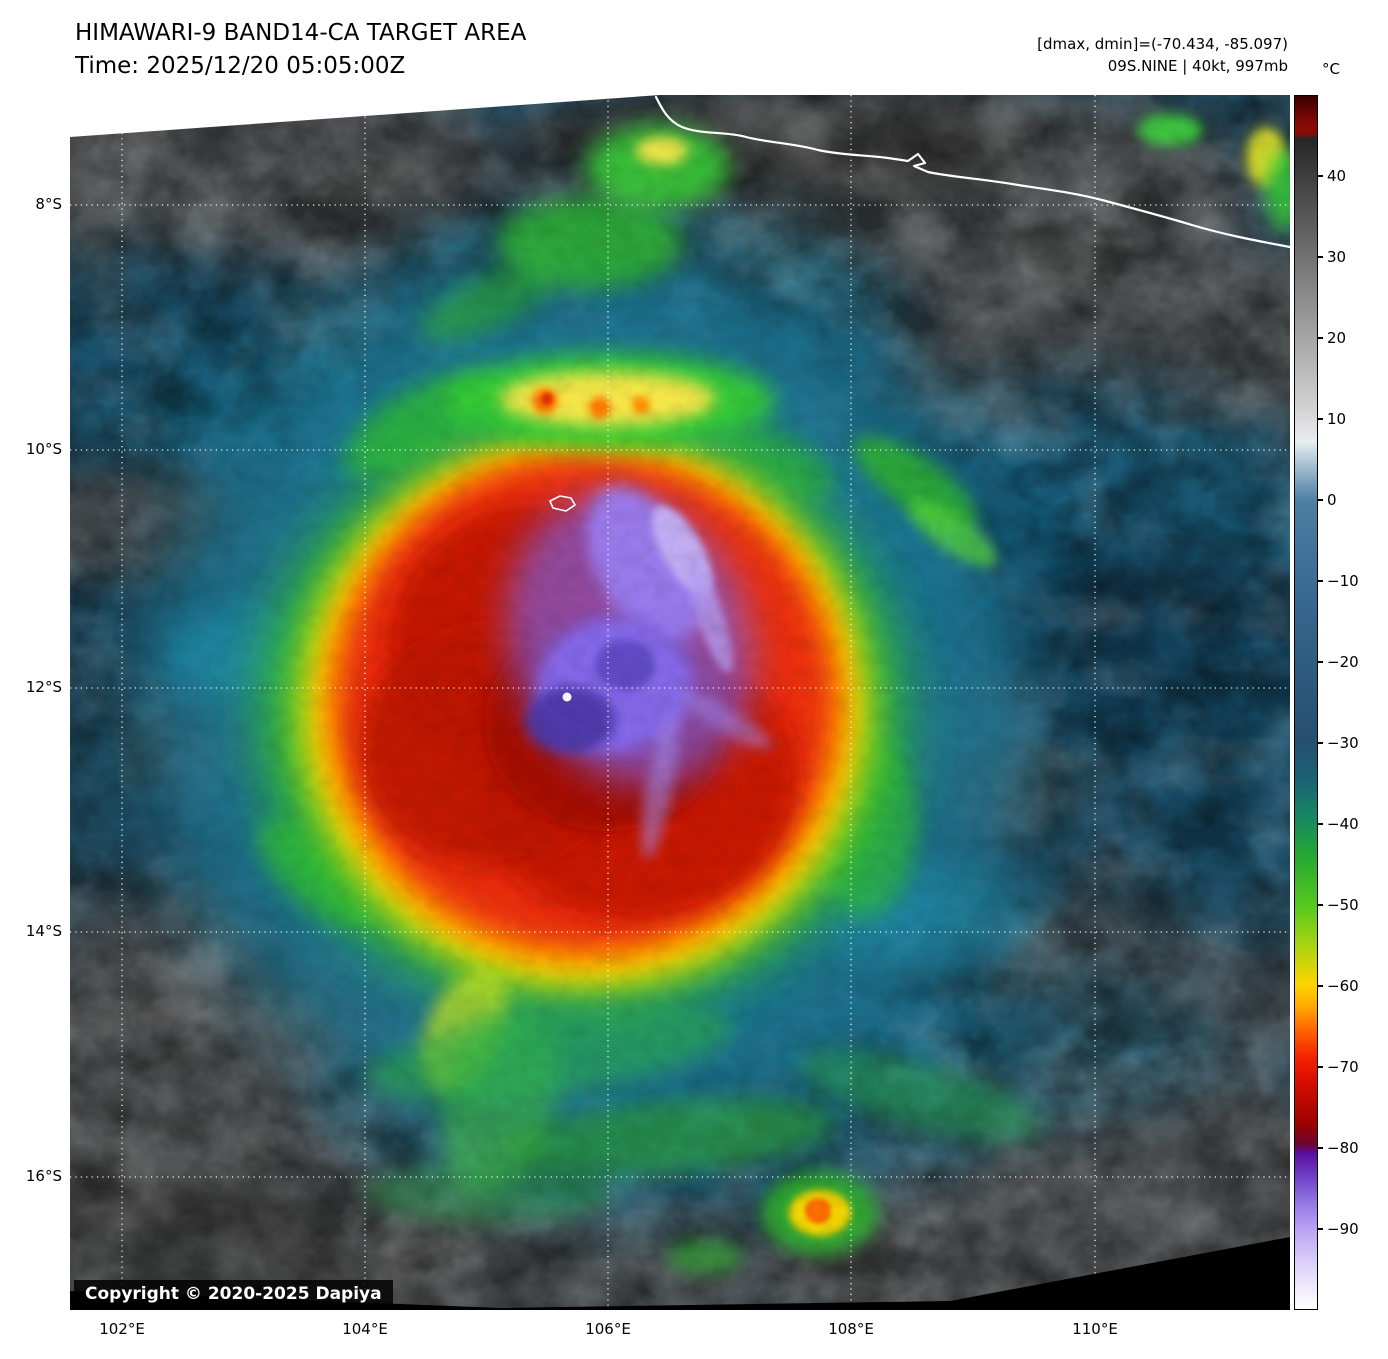 This screenshot has width=1388, height=1359. I want to click on lat-label: 8°S, so click(48, 204).